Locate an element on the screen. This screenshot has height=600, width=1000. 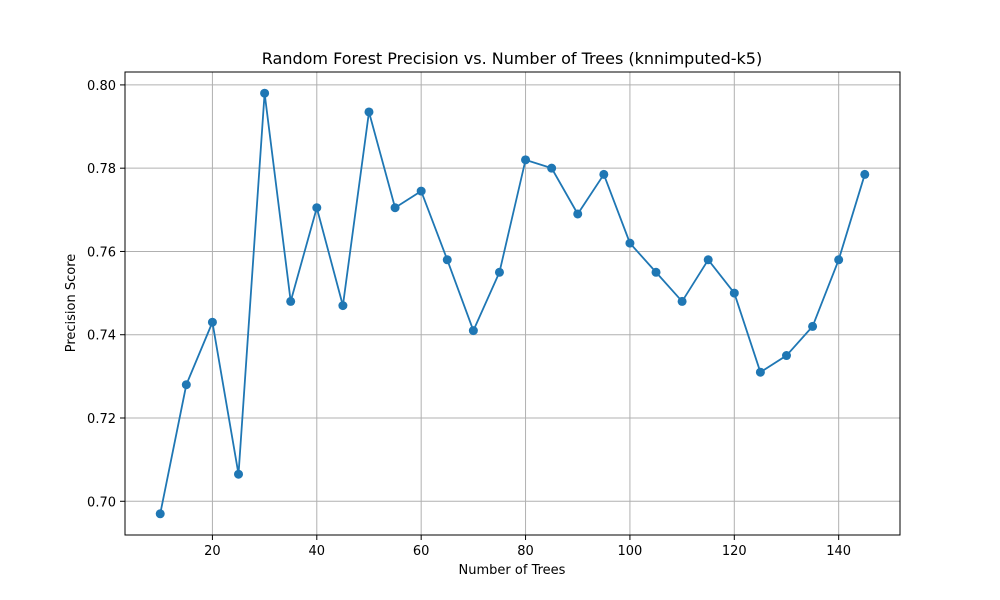
x-tick-label: 100 is located at coordinates (630, 551).